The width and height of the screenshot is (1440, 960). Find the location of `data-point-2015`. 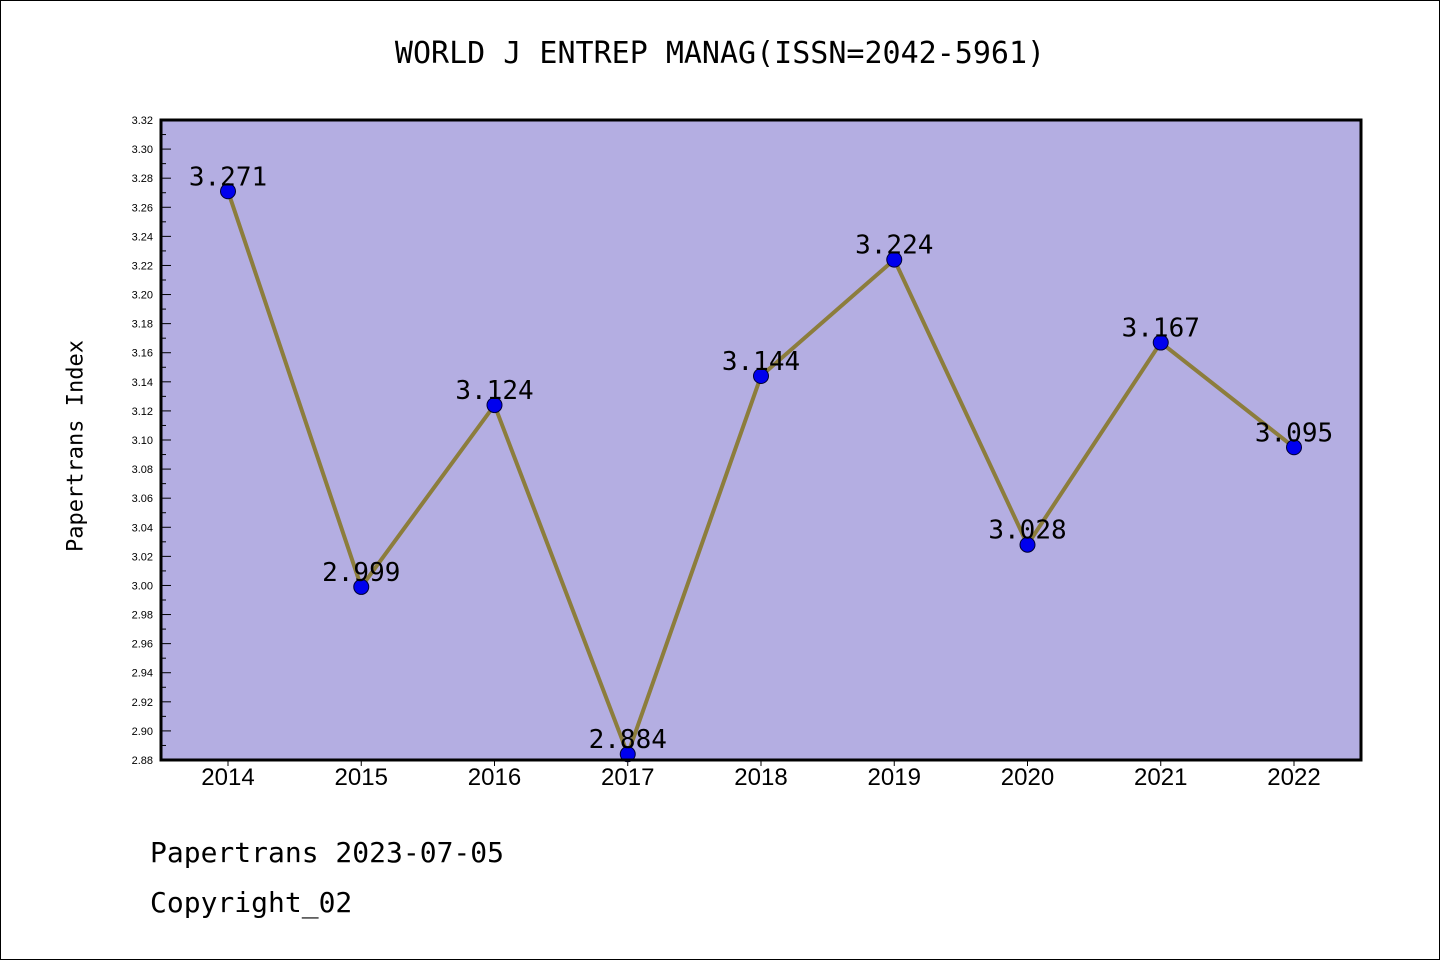

data-point-2015 is located at coordinates (361, 586).